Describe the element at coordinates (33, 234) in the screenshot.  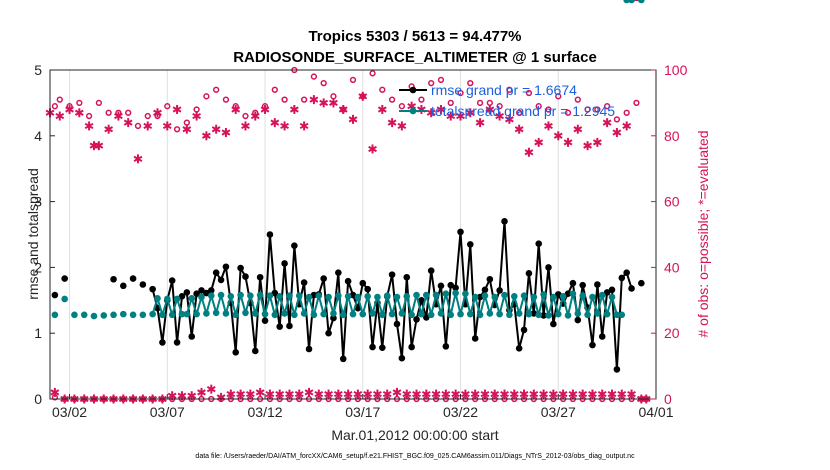
I see `y-axis-label: rmse and totalspread` at that location.